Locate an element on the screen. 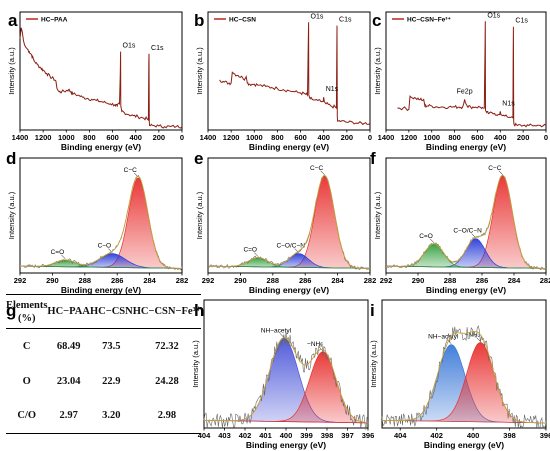 The height and width of the screenshot is (451, 550). x-tick-label: 403 is located at coordinates (224, 435).